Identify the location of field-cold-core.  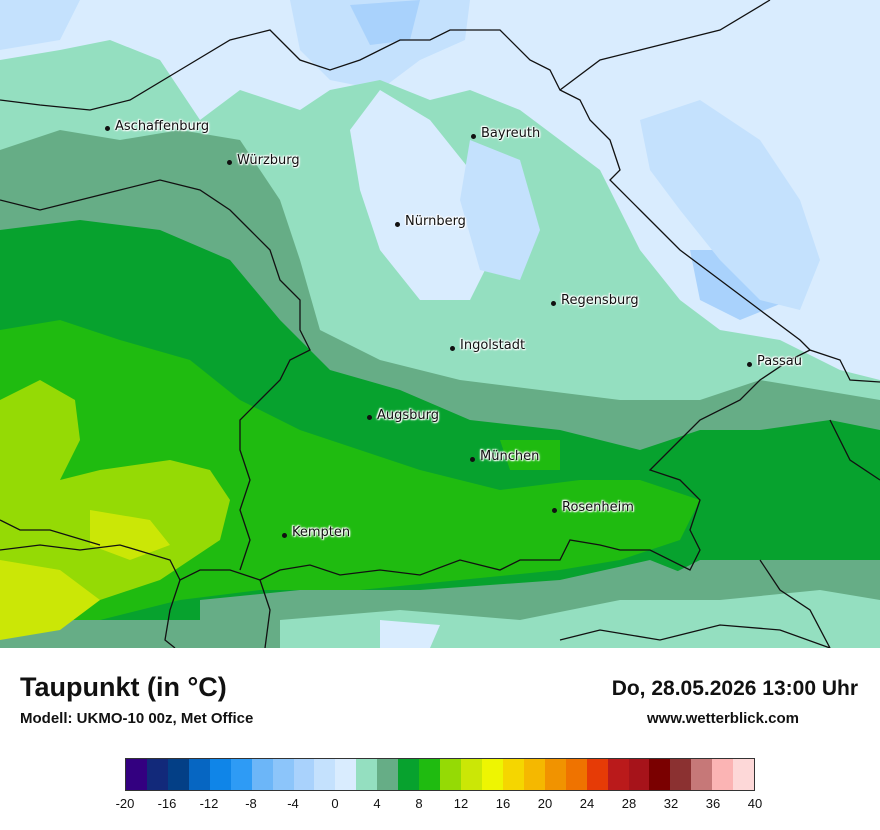
(385, 22).